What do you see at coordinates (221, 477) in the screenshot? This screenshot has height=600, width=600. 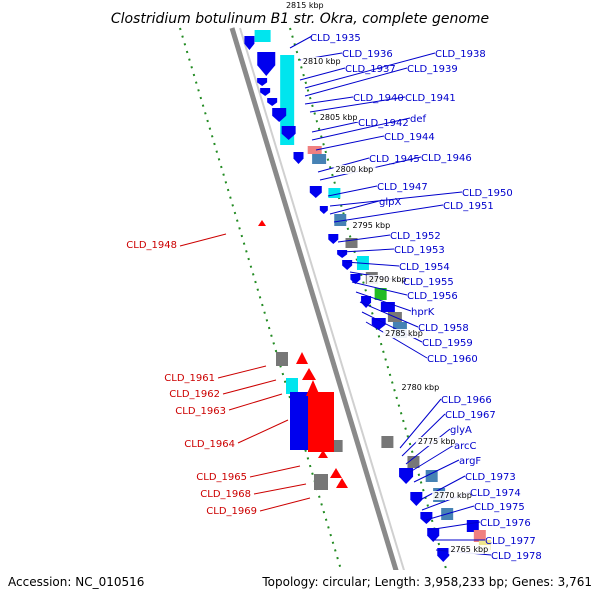 I see `gene-label: CLD_1965` at bounding box center [221, 477].